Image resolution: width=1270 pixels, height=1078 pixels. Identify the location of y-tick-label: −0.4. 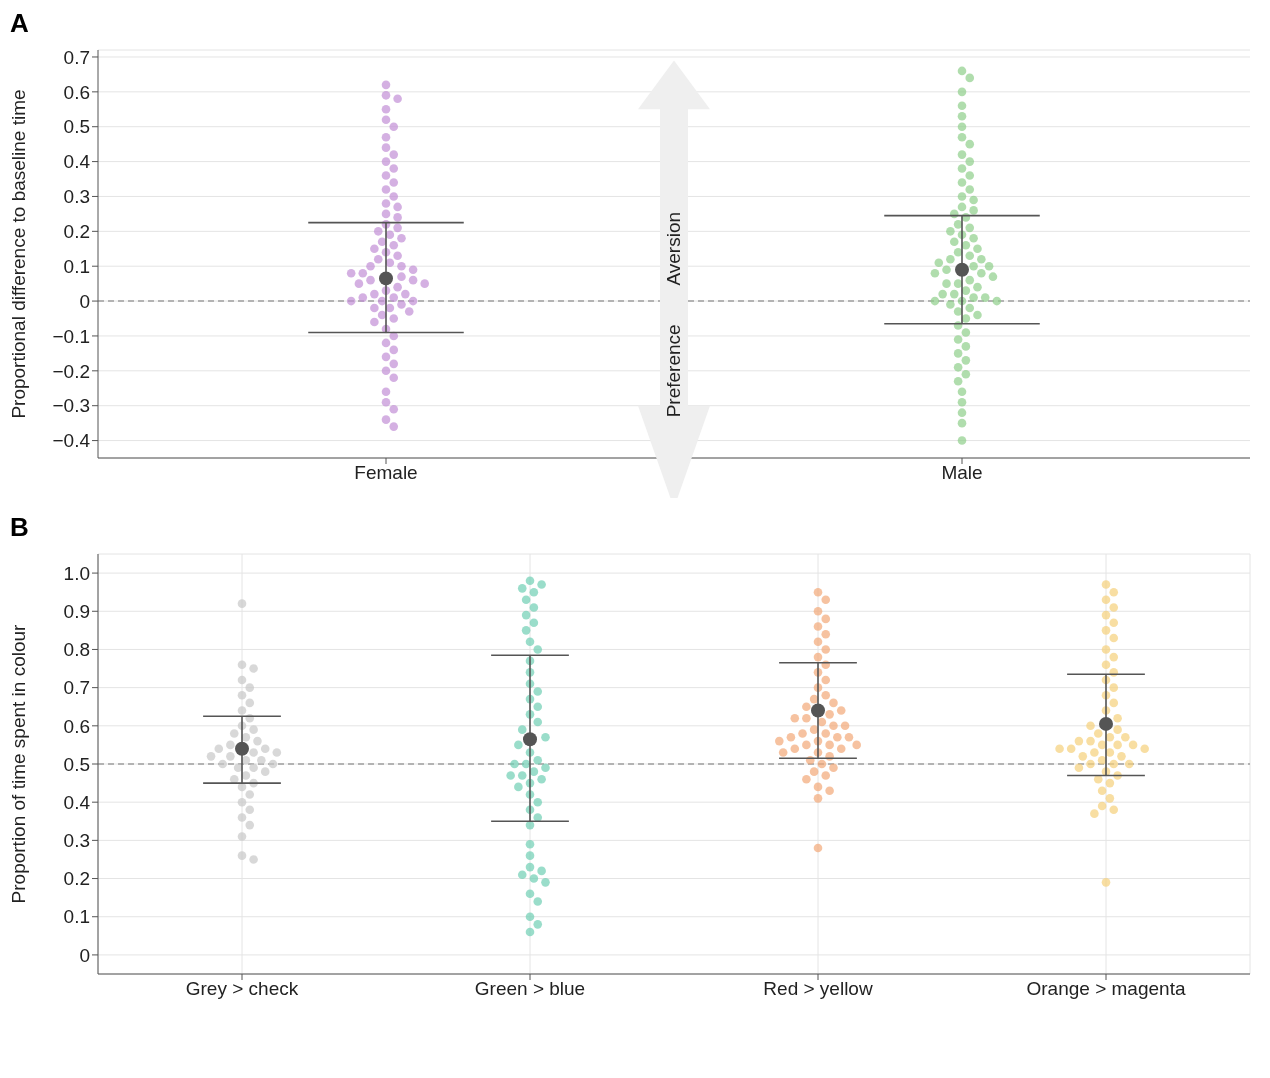
(71, 441).